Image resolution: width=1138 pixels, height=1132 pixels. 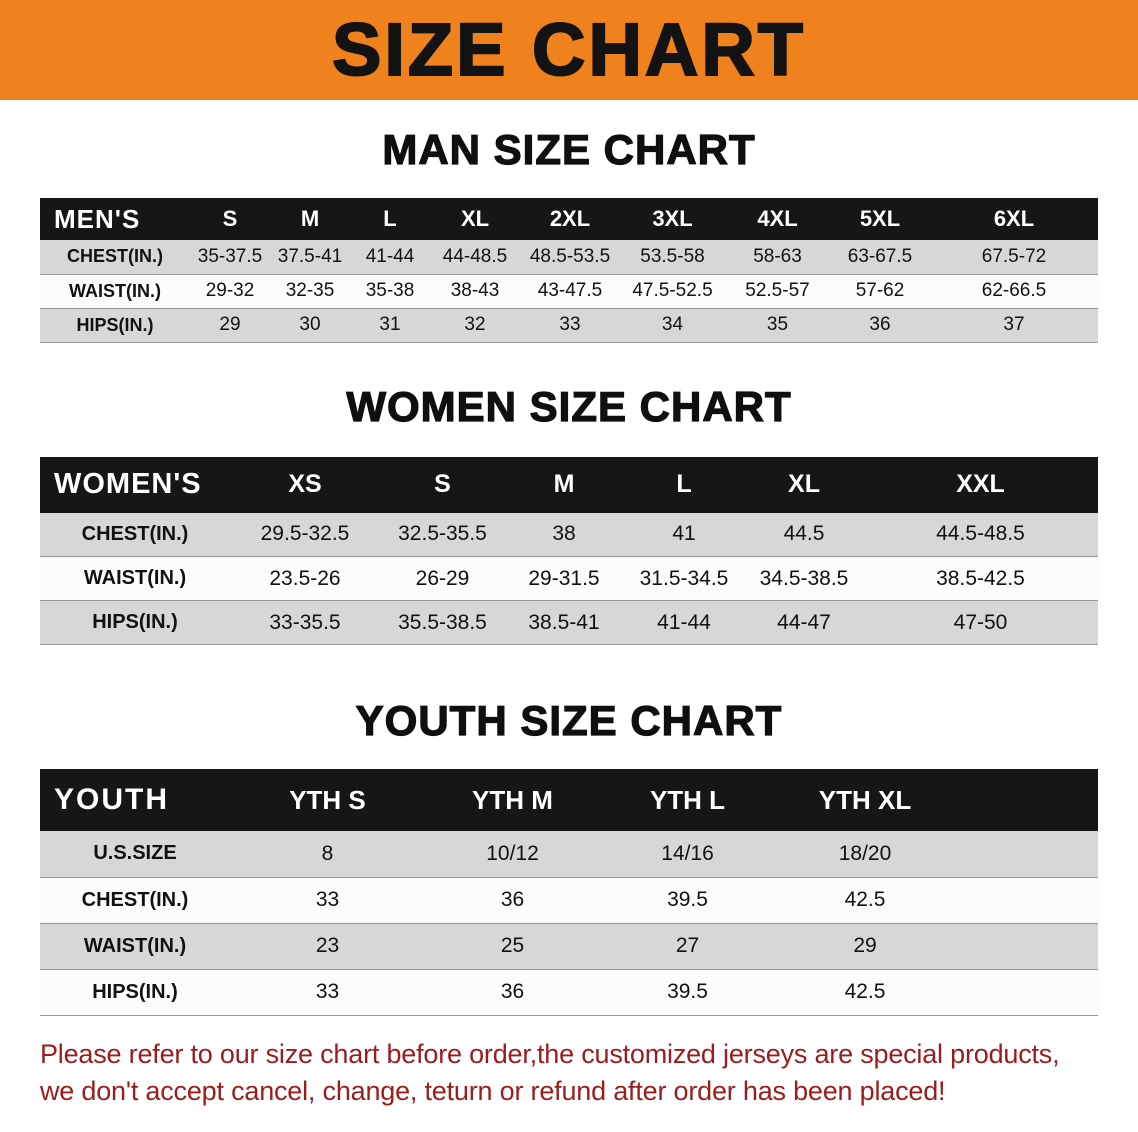 What do you see at coordinates (777, 290) in the screenshot?
I see `size-value: 52.5-57` at bounding box center [777, 290].